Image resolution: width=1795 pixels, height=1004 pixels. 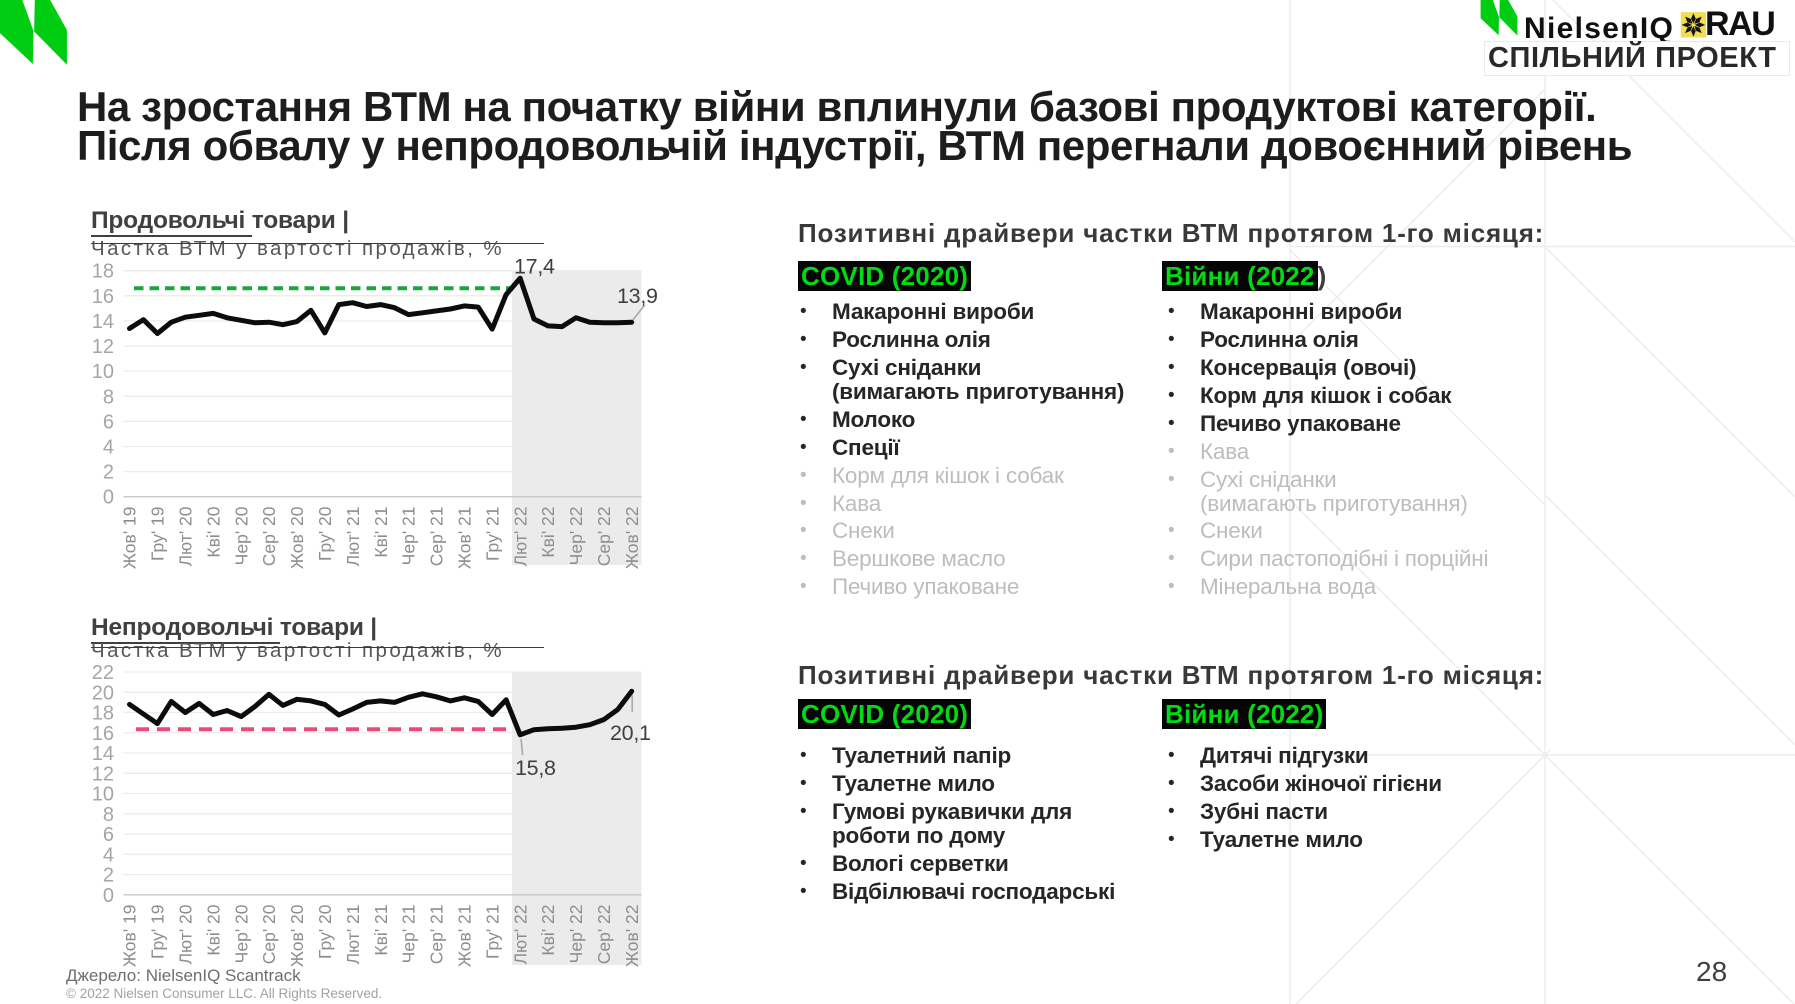 What do you see at coordinates (103, 673) in the screenshot?
I see `svg-text: 22` at bounding box center [103, 673].